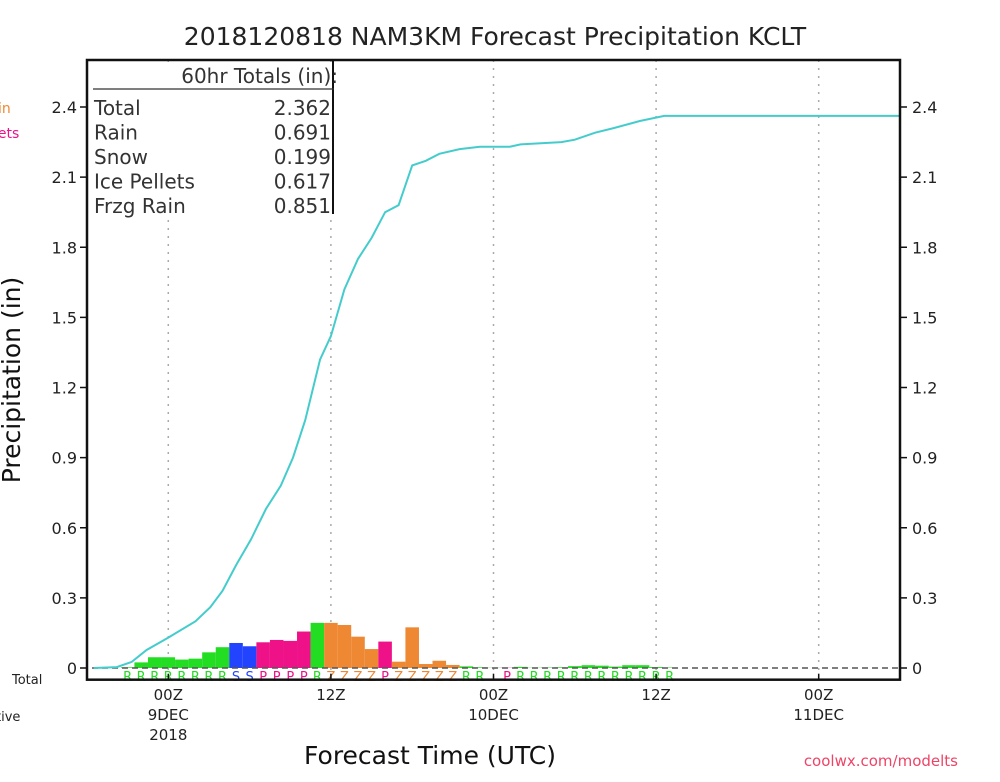  Describe the element at coordinates (924, 598) in the screenshot. I see `y-tick-label-right: 0.3` at that location.